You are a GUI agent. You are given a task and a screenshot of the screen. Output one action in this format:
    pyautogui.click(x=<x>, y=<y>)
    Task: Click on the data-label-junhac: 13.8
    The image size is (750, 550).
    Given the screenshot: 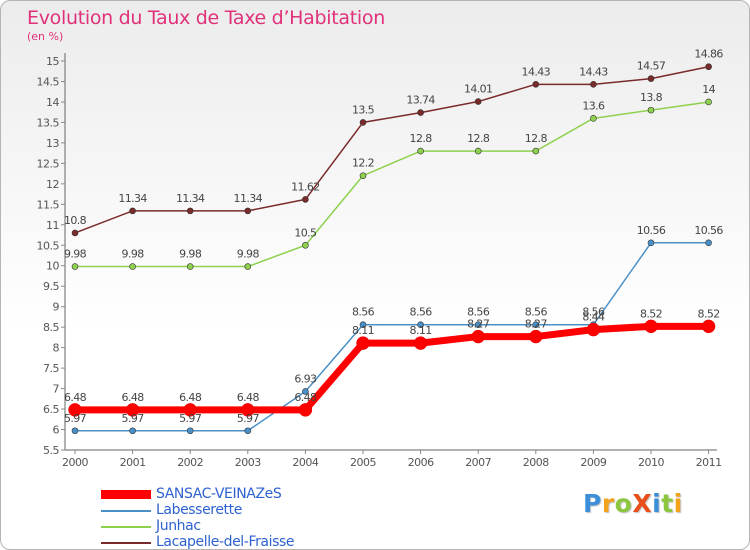 What is the action you would take?
    pyautogui.click(x=651, y=97)
    